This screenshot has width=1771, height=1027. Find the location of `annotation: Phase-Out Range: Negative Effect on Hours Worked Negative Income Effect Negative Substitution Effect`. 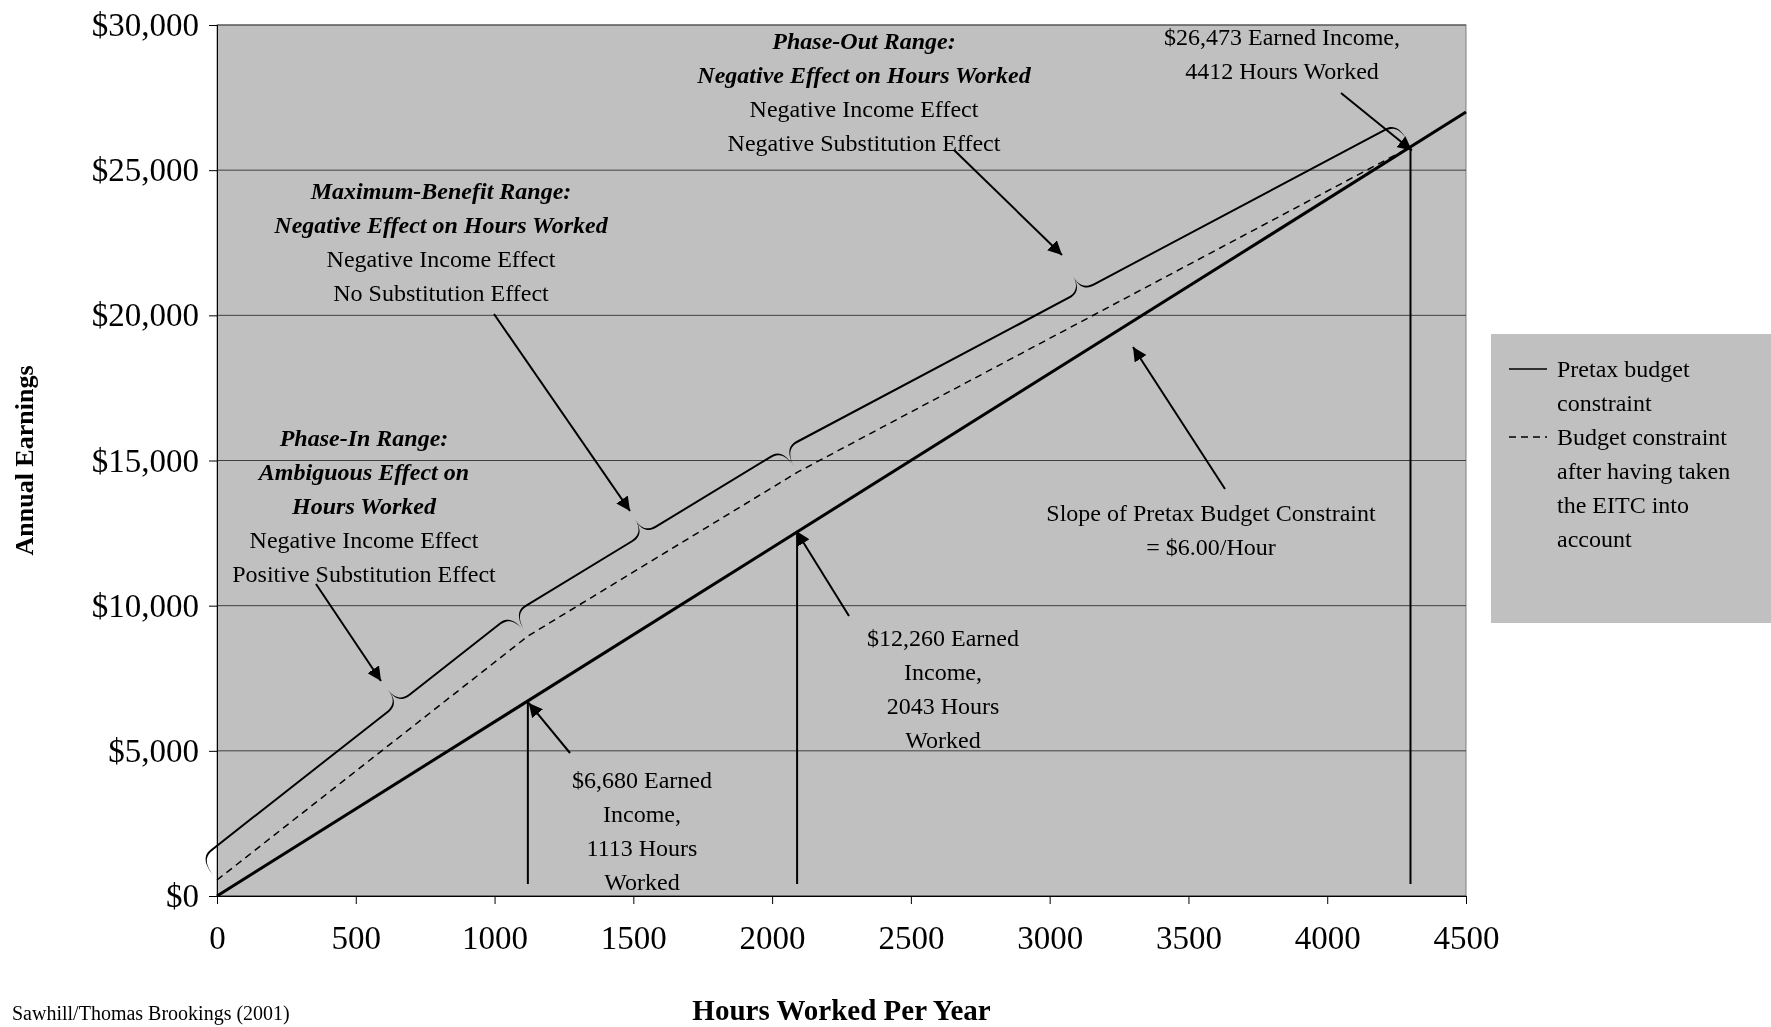

annotation: Phase-Out Range: Negative Effect on Hours Worked Negative Income Effect Negative Substitution Effect is located at coordinates (864, 92).